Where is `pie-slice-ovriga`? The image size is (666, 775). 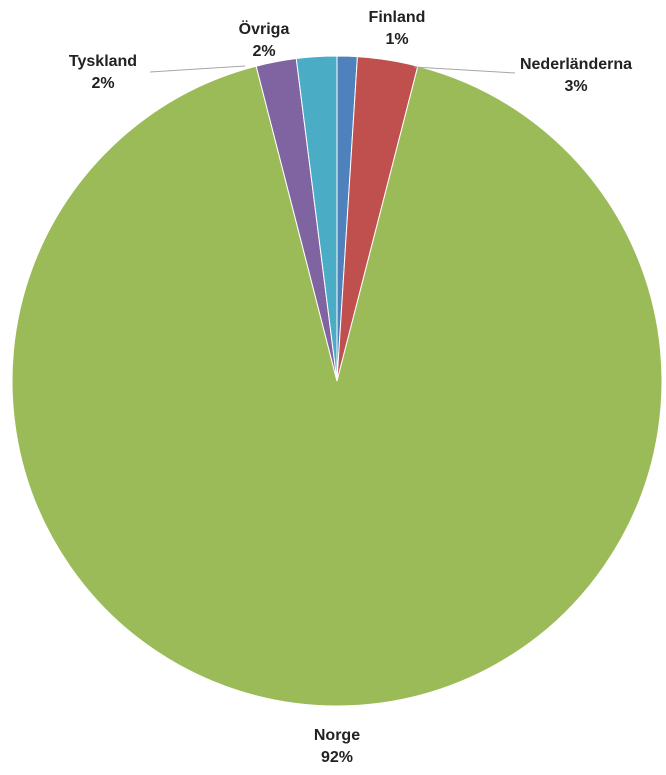
pie-slice-ovriga is located at coordinates (316, 218).